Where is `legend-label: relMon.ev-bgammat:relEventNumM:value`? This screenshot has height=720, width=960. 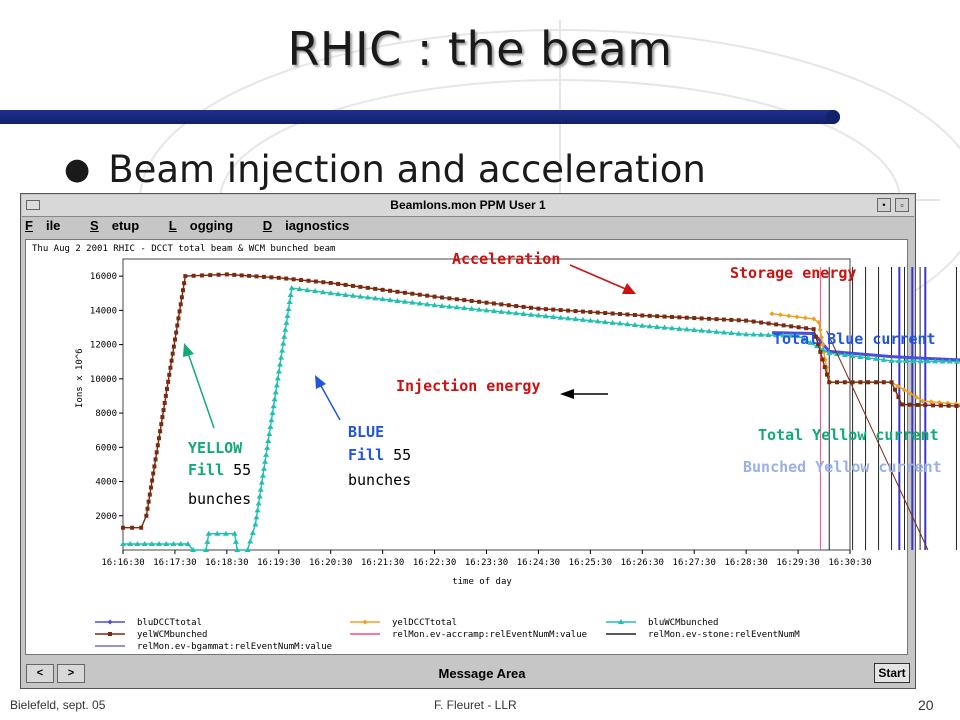
legend-label: relMon.ev-bgammat:relEventNumM:value is located at coordinates (234, 647).